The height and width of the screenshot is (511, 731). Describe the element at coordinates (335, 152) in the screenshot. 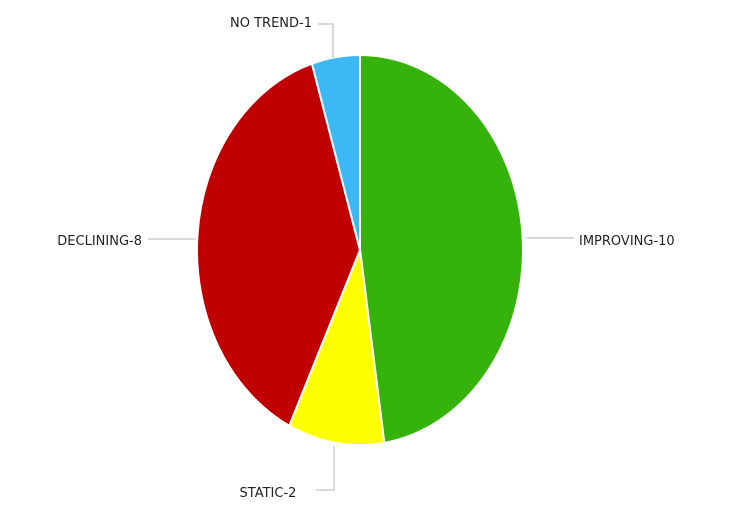

I see `pie-slice-no-trend` at that location.